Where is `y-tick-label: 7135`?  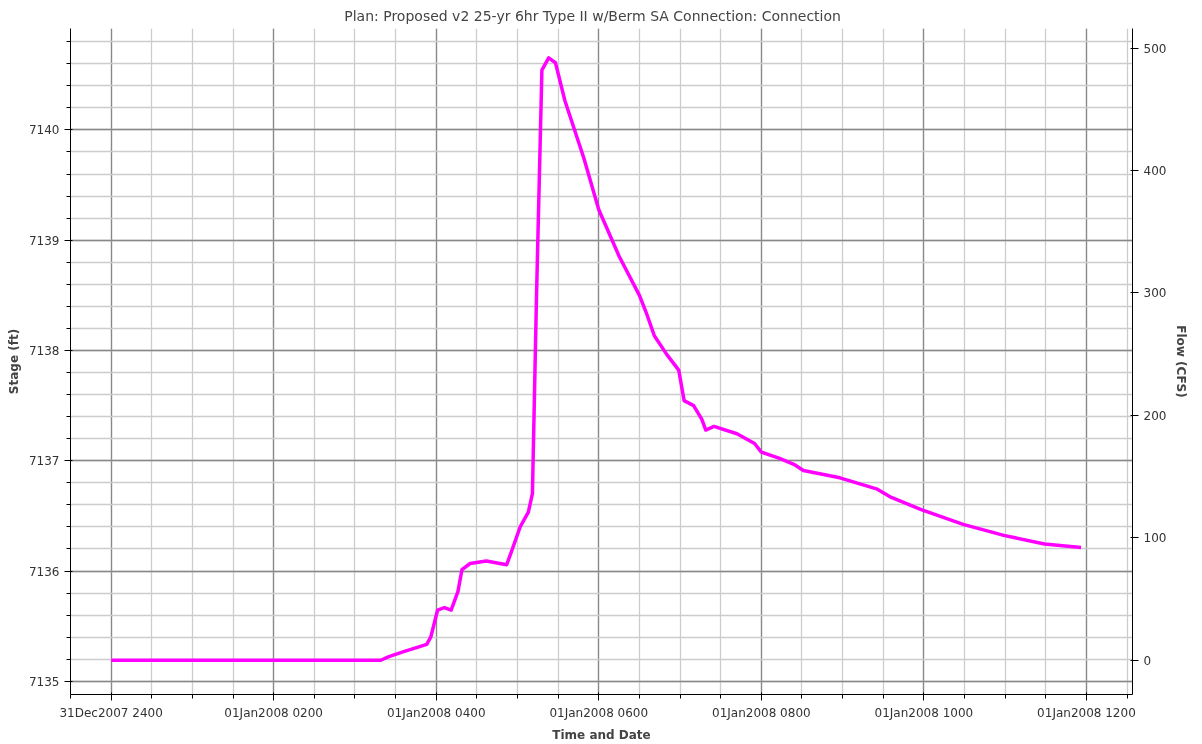
y-tick-label: 7135 is located at coordinates (44, 681).